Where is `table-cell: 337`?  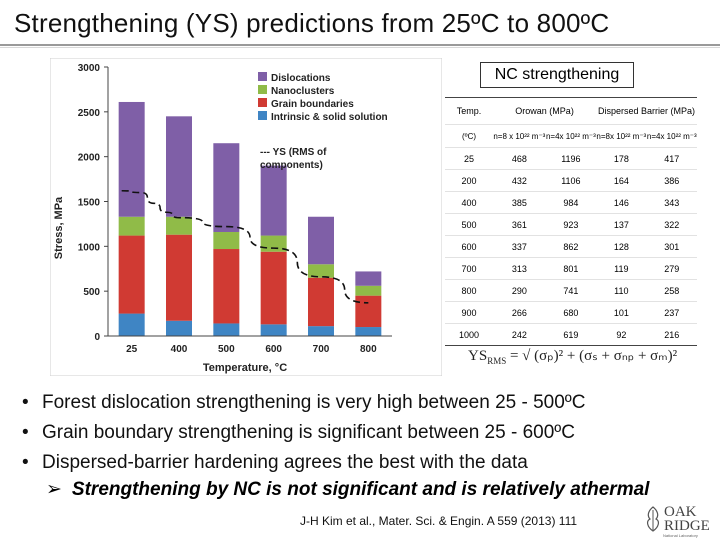 table-cell: 337 is located at coordinates (519, 246).